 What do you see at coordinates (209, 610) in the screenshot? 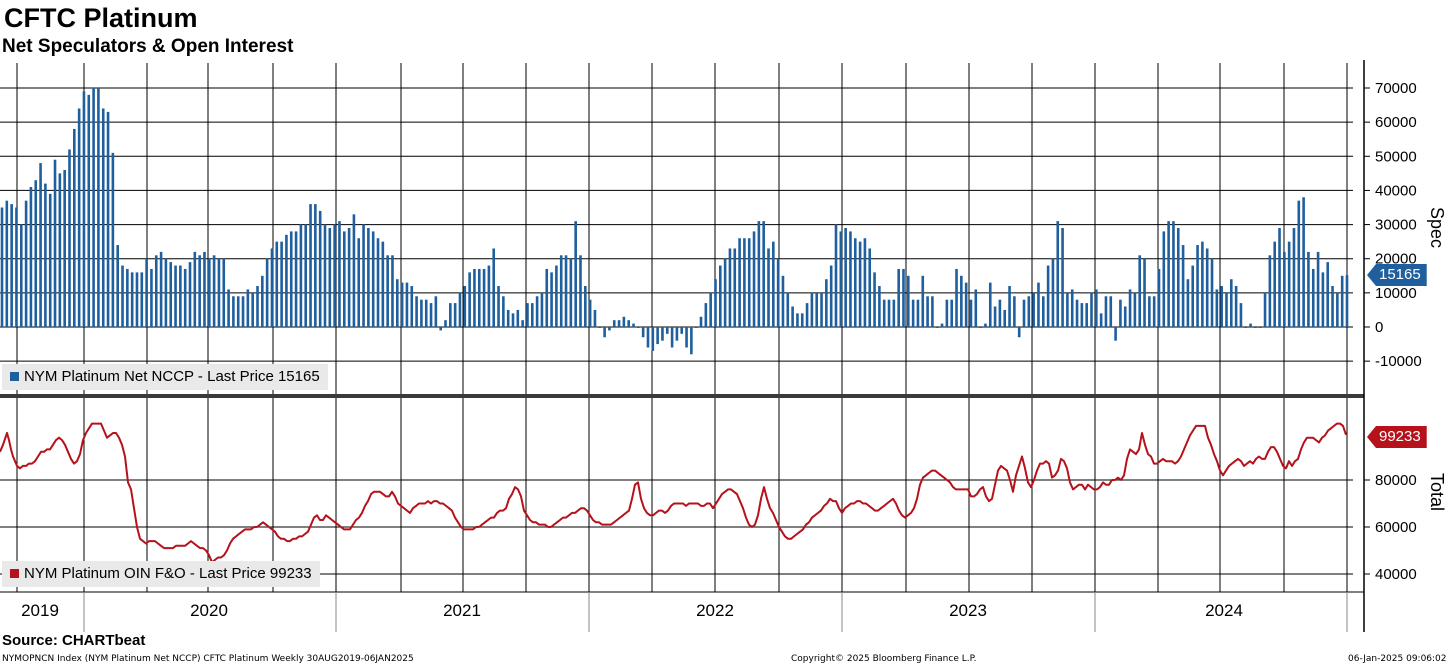
I see `x-tick-label: 2020` at bounding box center [209, 610].